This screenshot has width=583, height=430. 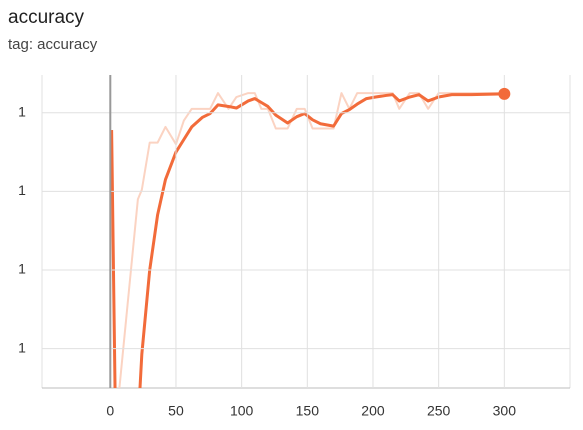 I want to click on chart-subtitle: tag: accuracy, so click(x=53, y=44).